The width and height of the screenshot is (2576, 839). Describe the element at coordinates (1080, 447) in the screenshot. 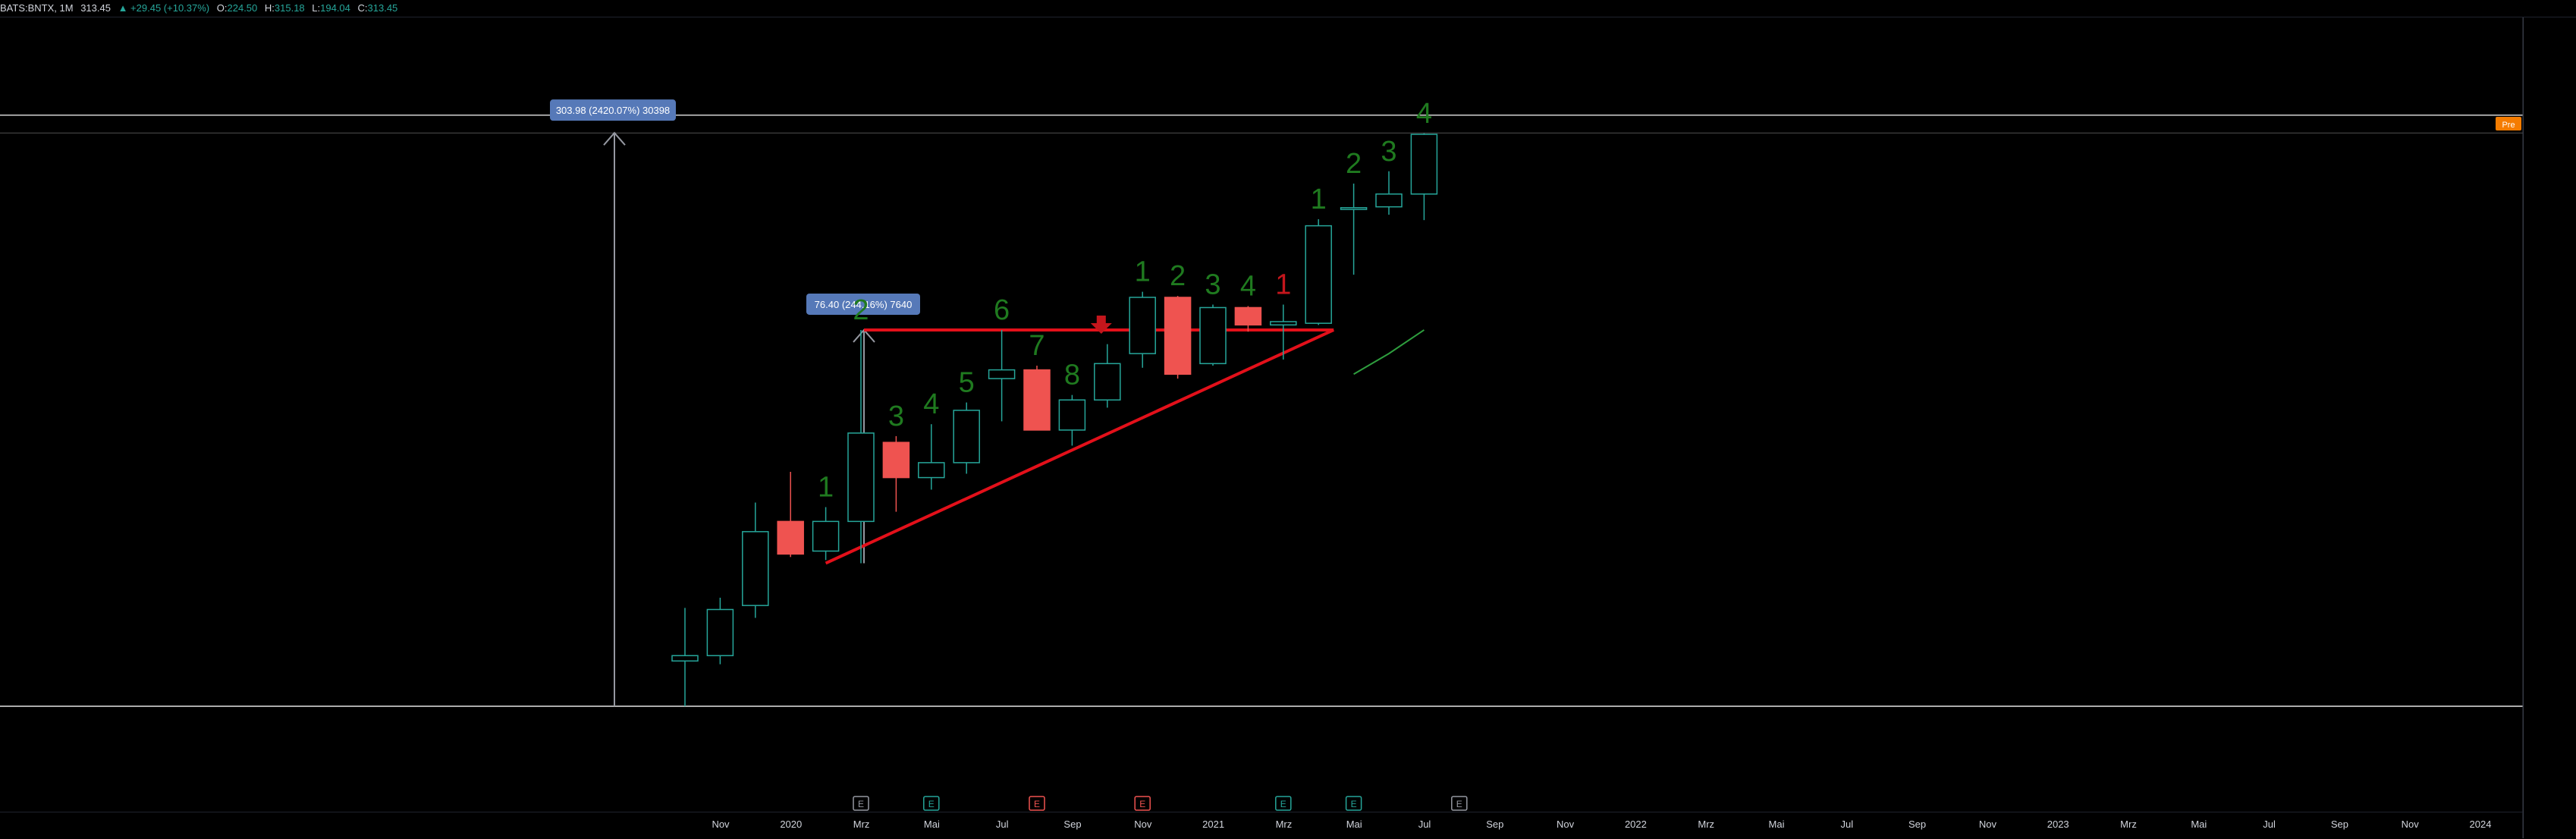

I see `trendline` at that location.